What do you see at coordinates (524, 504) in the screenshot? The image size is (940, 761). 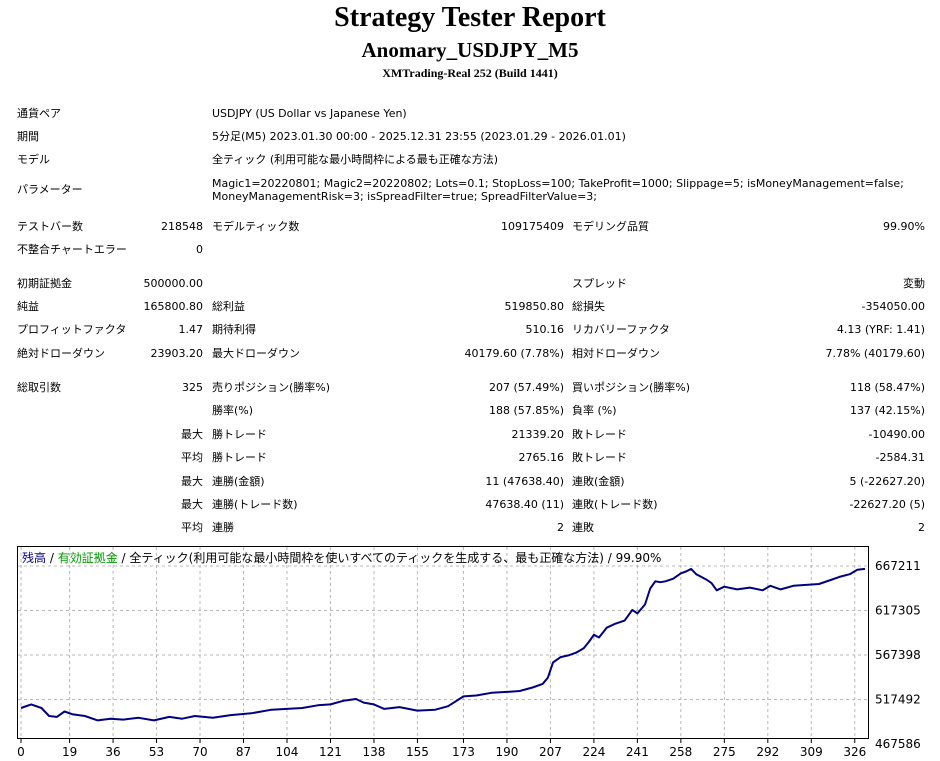 I see `max-cons-profit-value: 47638.40 (11)` at bounding box center [524, 504].